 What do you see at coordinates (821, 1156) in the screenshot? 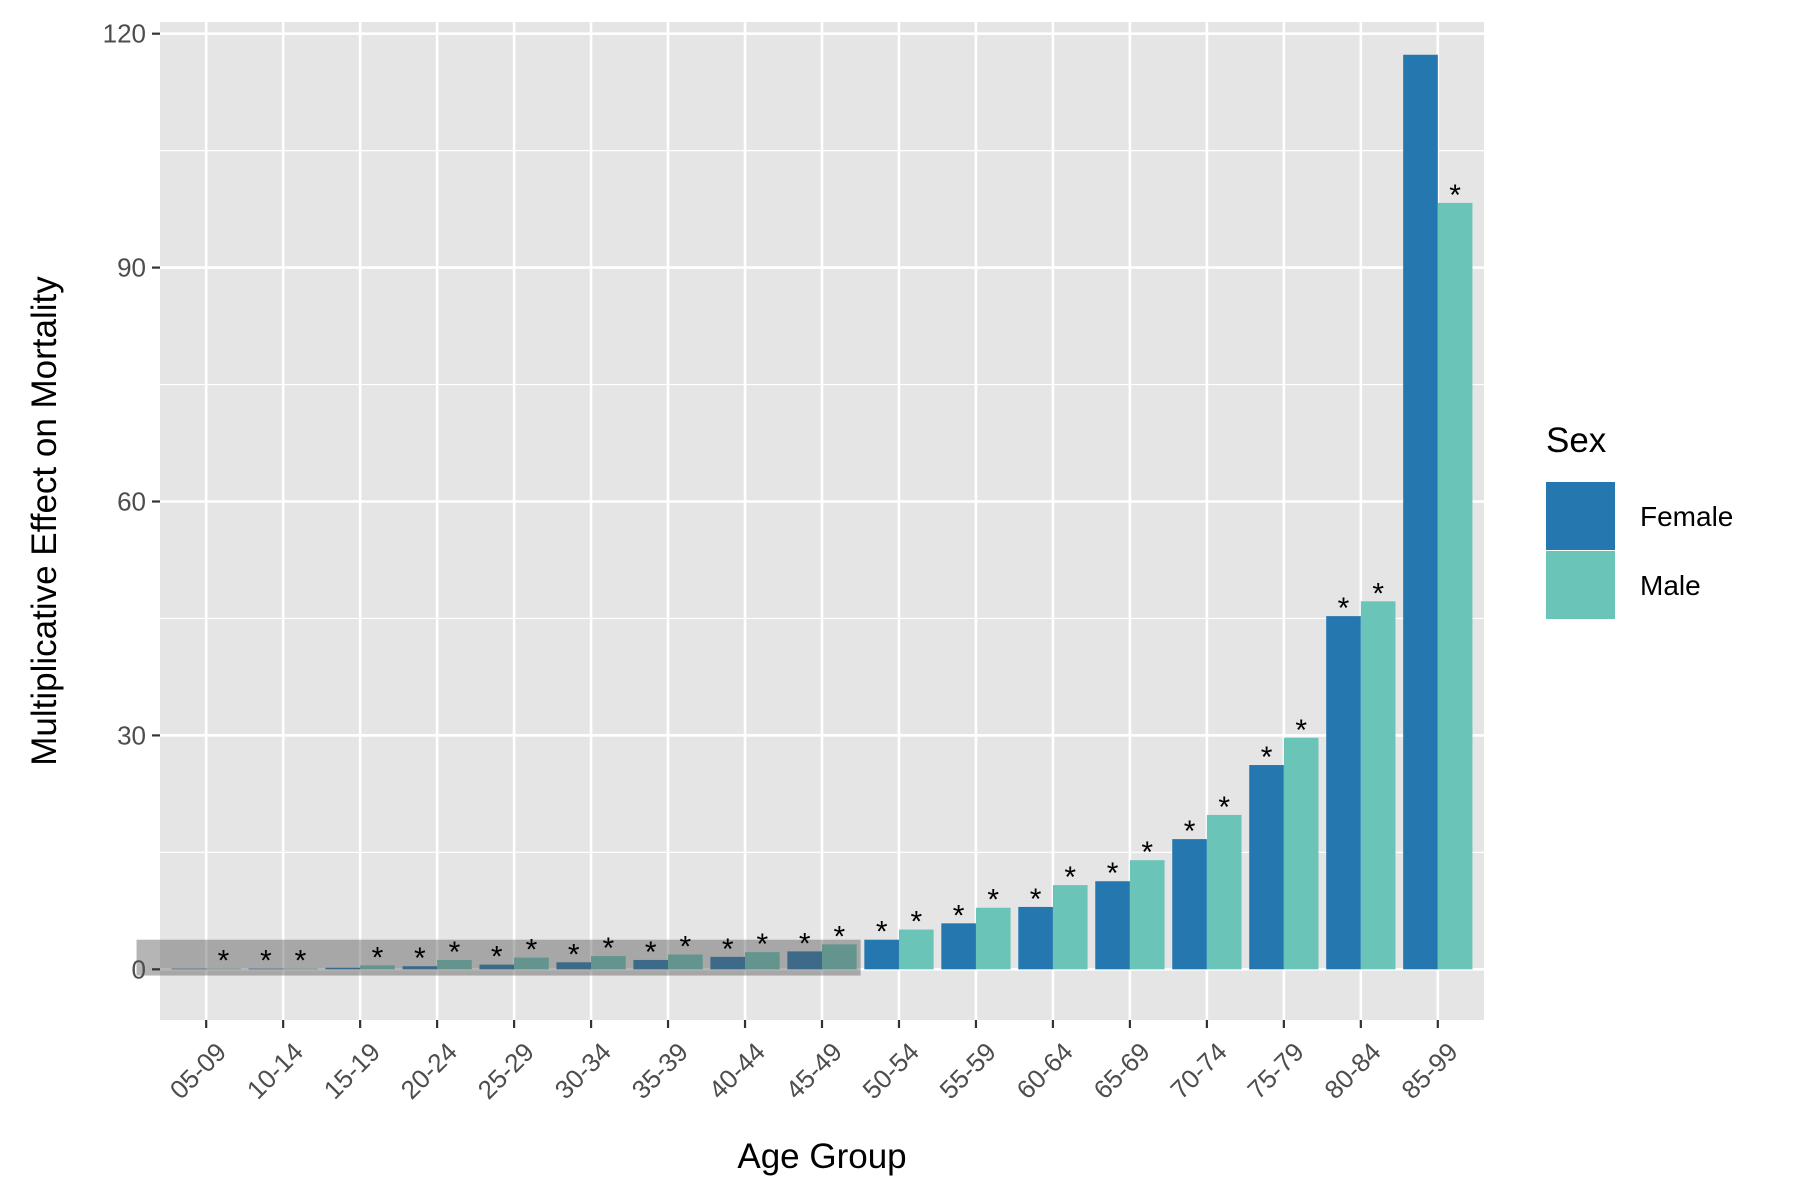
I see `x-axis-title: Age Group` at bounding box center [821, 1156].